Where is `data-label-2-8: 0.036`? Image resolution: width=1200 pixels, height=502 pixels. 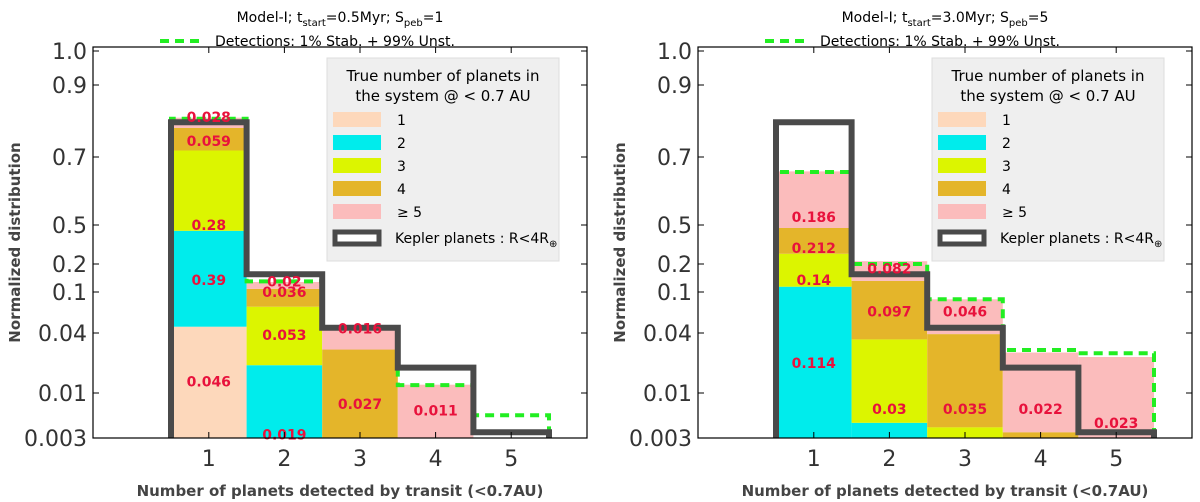
data-label-2-8: 0.036 is located at coordinates (284, 293).